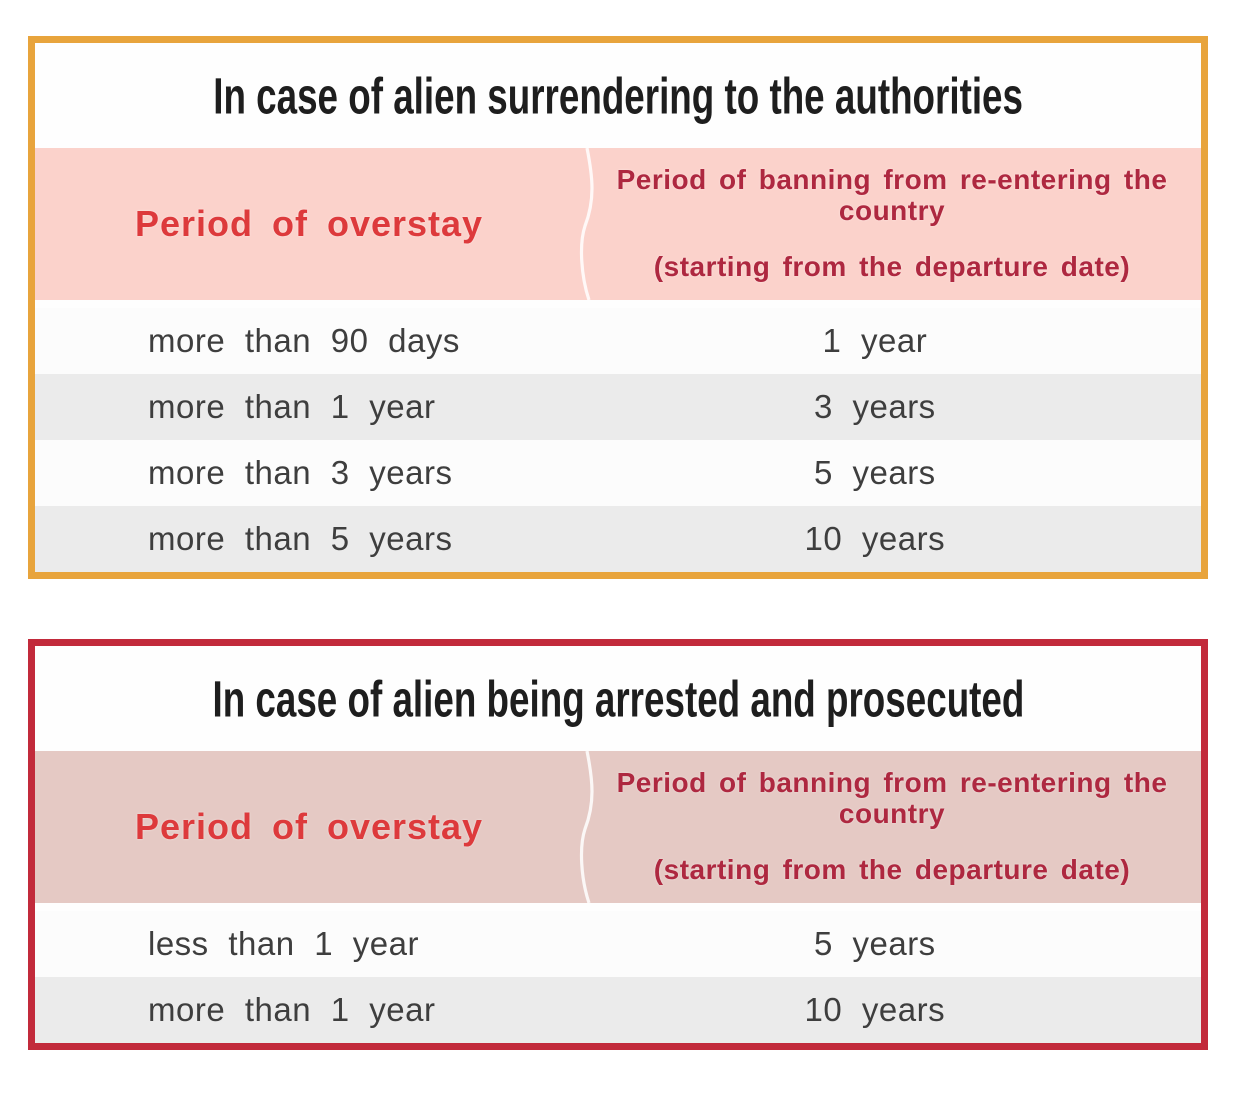 The height and width of the screenshot is (1118, 1236). Describe the element at coordinates (618, 407) in the screenshot. I see `table-row: more than 1 year 3 years` at that location.